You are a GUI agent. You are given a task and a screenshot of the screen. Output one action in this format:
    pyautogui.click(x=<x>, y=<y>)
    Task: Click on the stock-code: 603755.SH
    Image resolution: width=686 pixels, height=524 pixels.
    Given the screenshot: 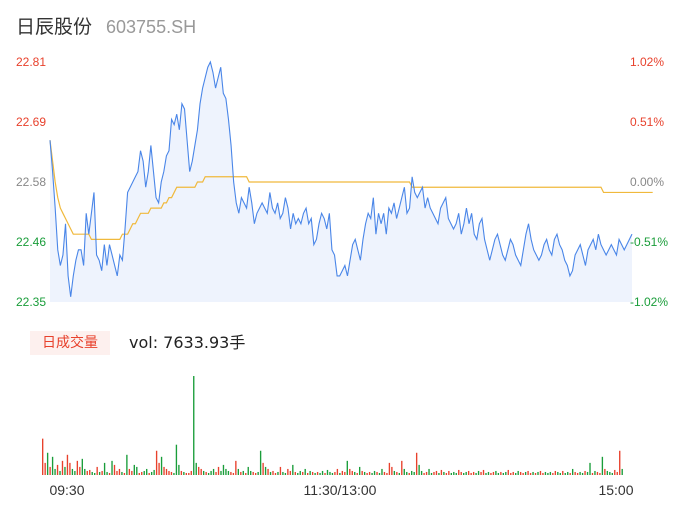 What is the action you would take?
    pyautogui.click(x=151, y=27)
    